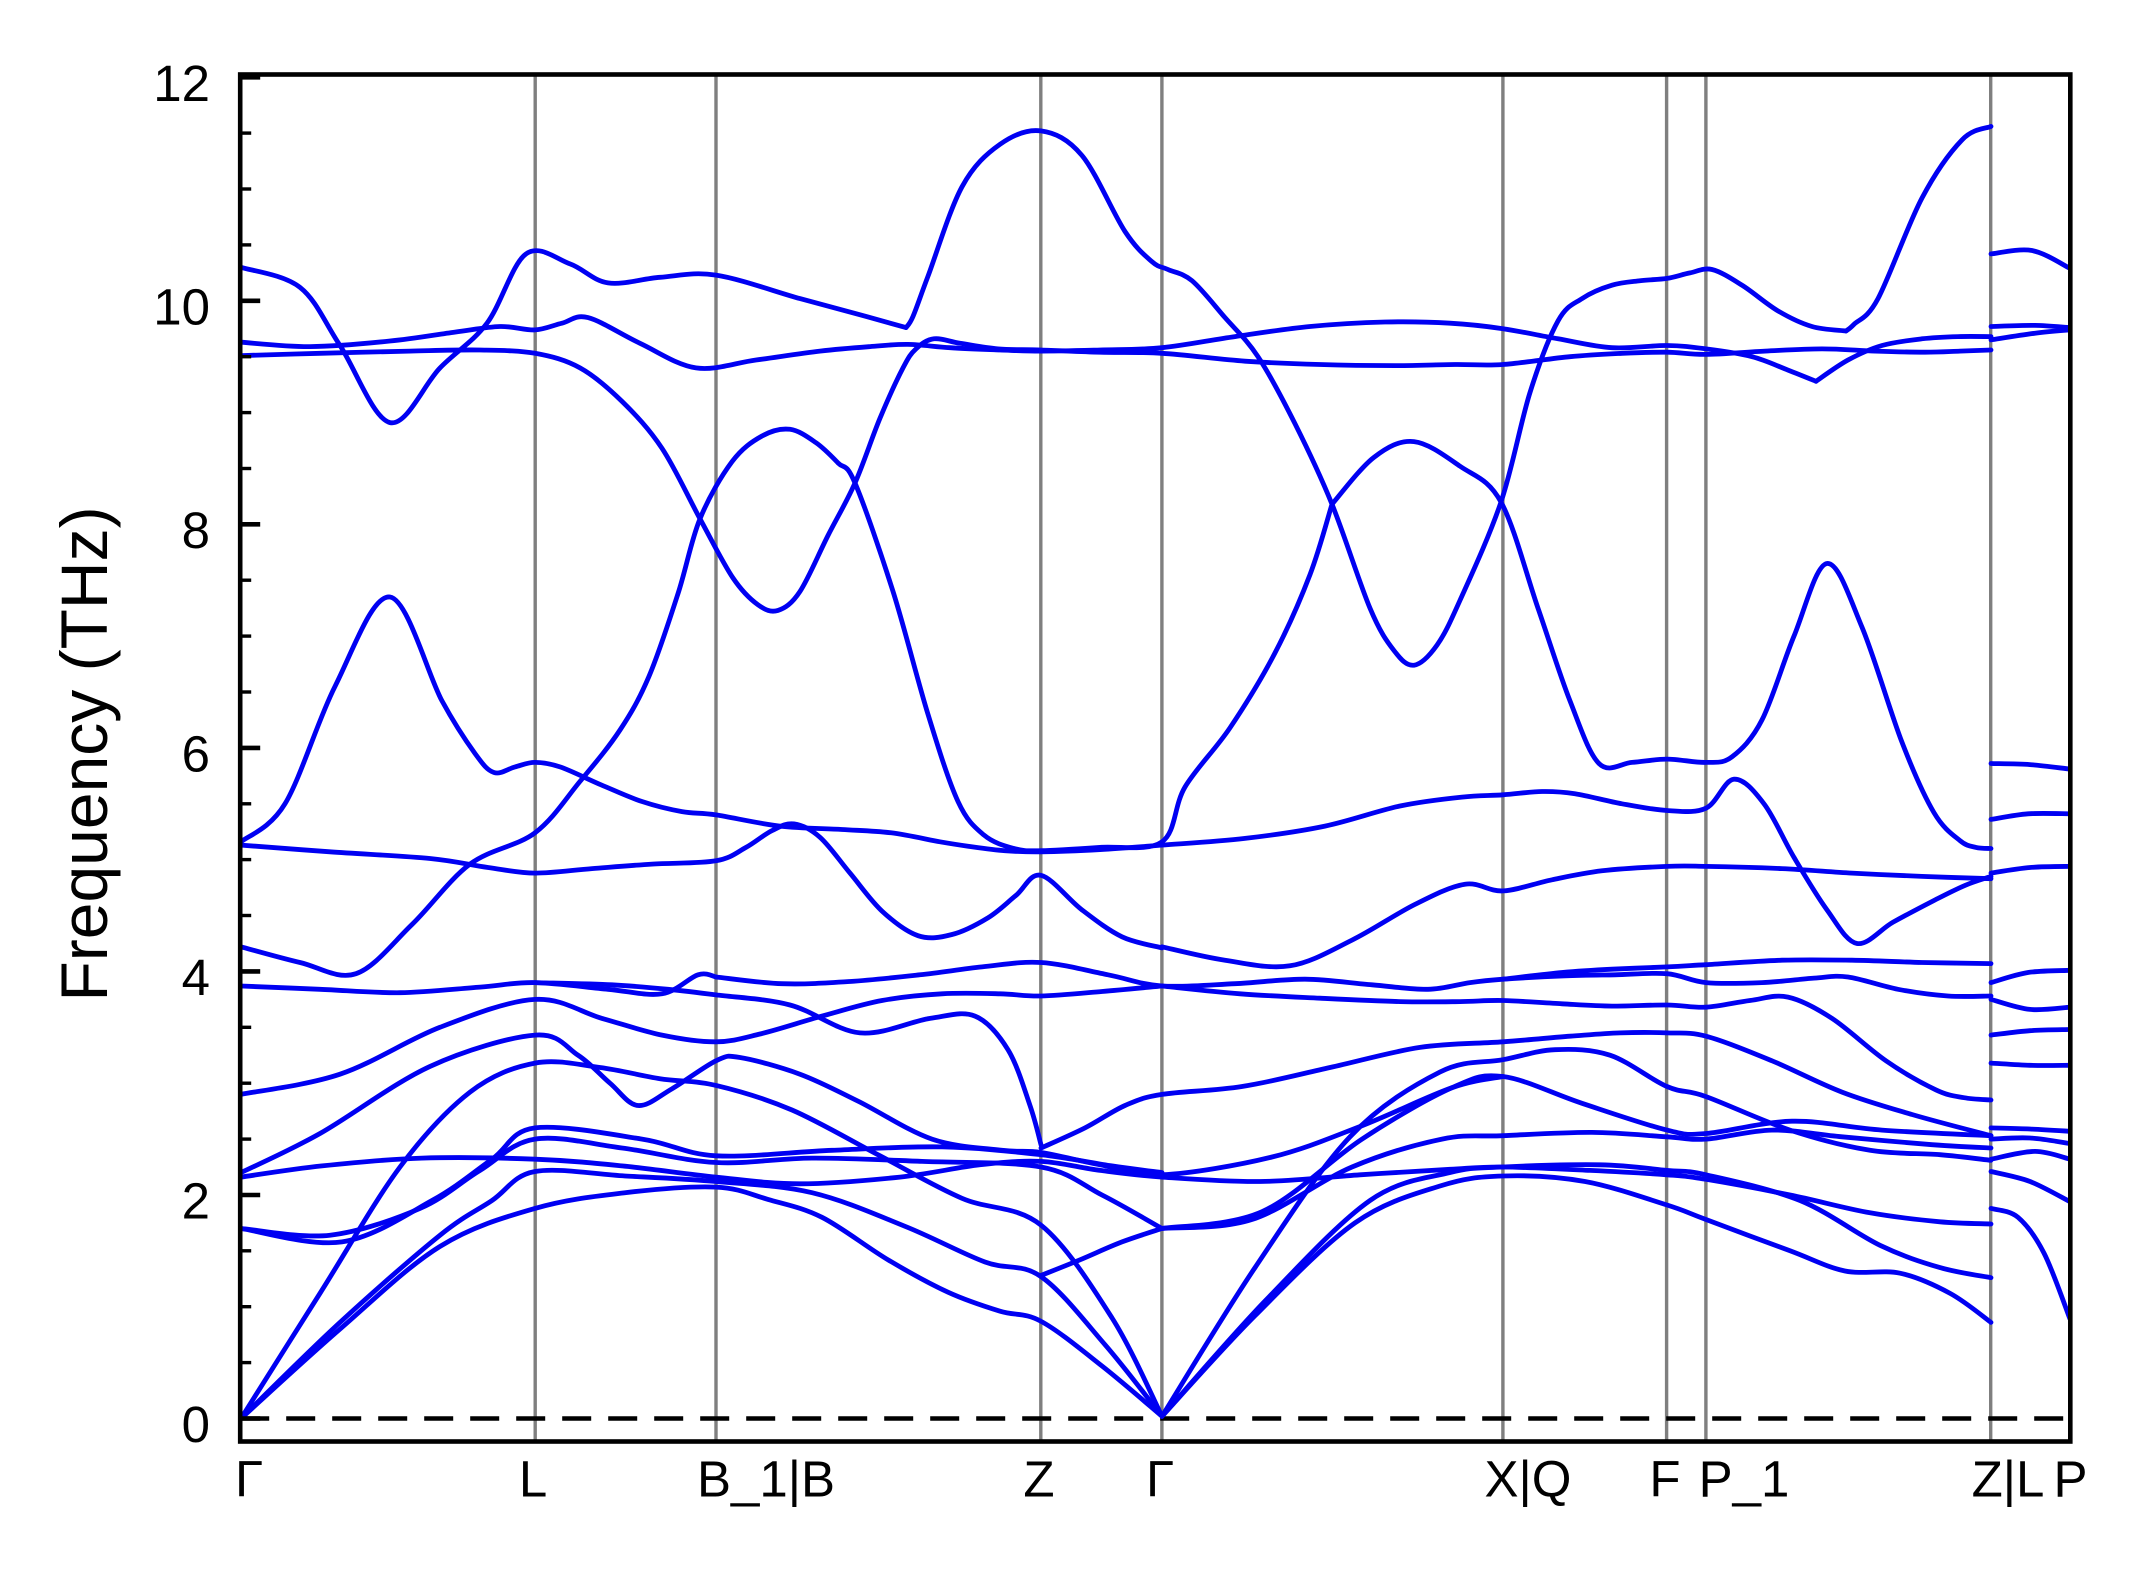 This screenshot has height=1572, width=2145. What do you see at coordinates (1038, 1479) in the screenshot?
I see `svg-text: Z` at bounding box center [1038, 1479].